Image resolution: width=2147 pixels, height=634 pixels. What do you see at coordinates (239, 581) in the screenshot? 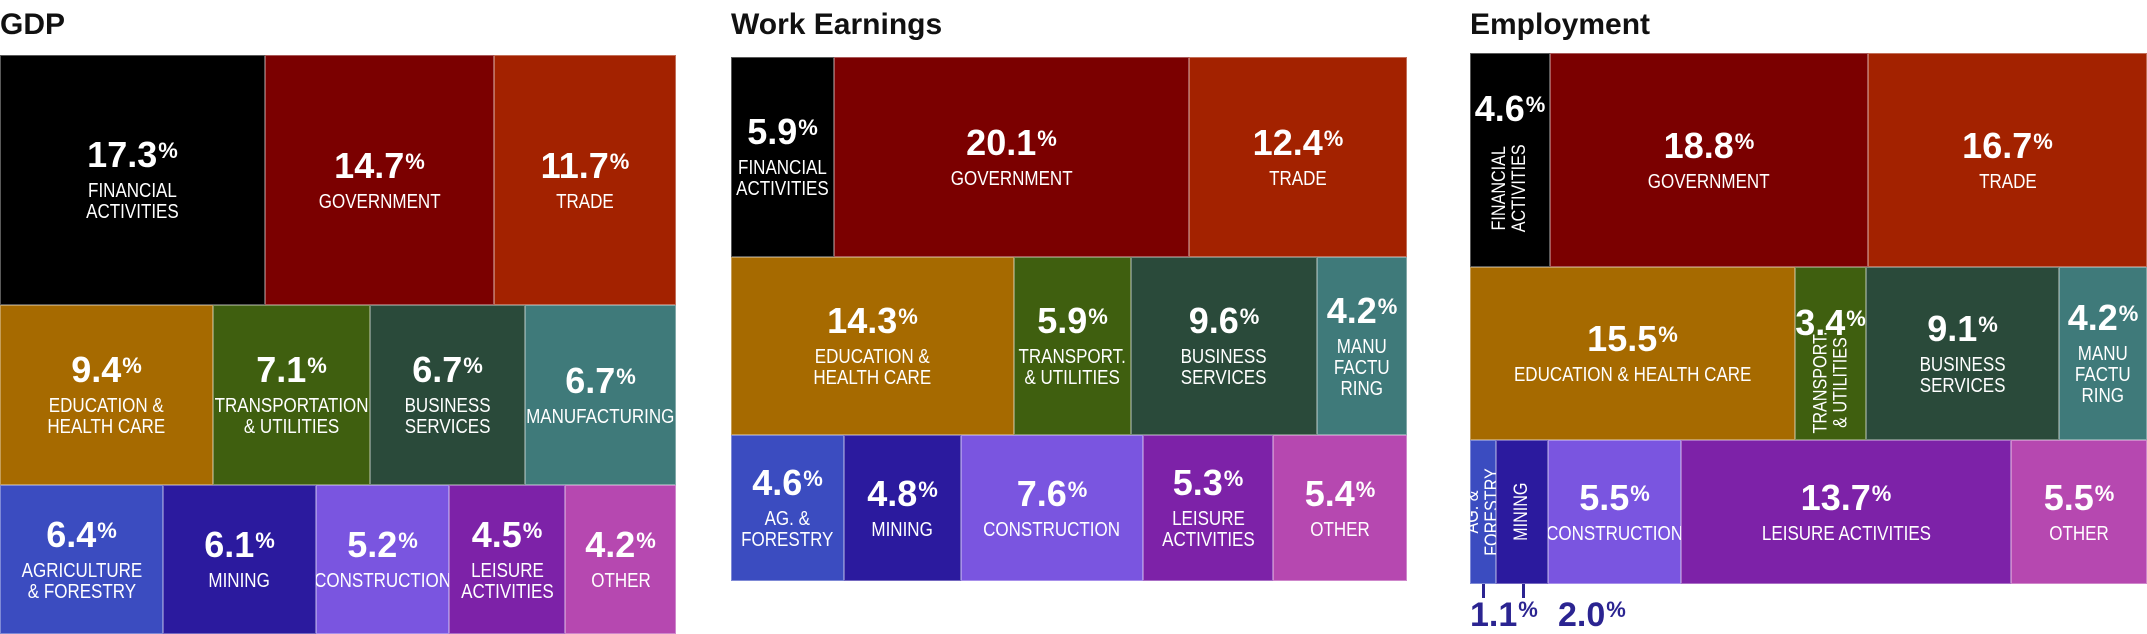
I see `gdp-label-mining: MINING` at bounding box center [239, 581].